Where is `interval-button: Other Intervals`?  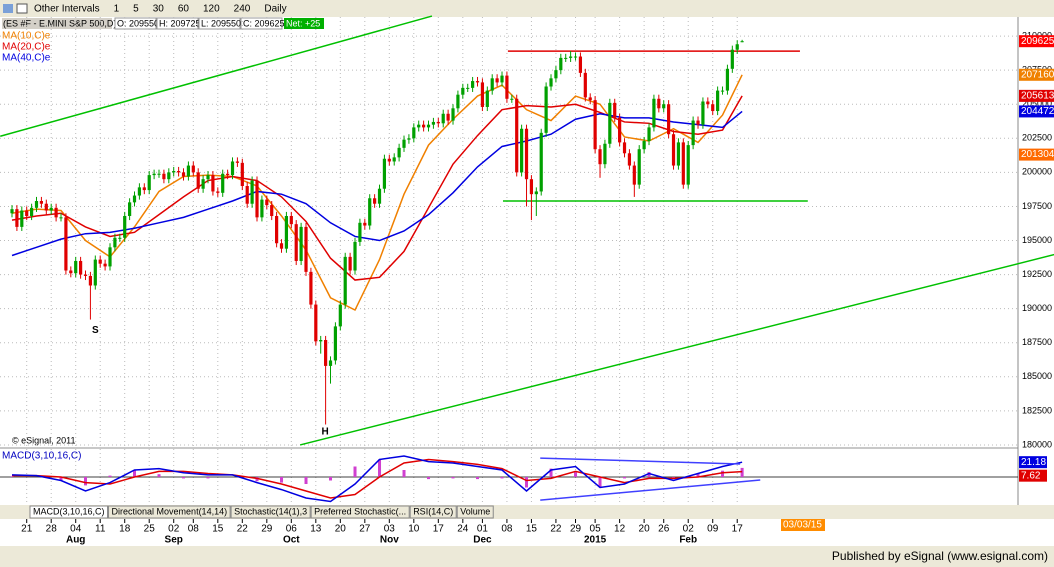
interval-button: Other Intervals is located at coordinates (67, 9).